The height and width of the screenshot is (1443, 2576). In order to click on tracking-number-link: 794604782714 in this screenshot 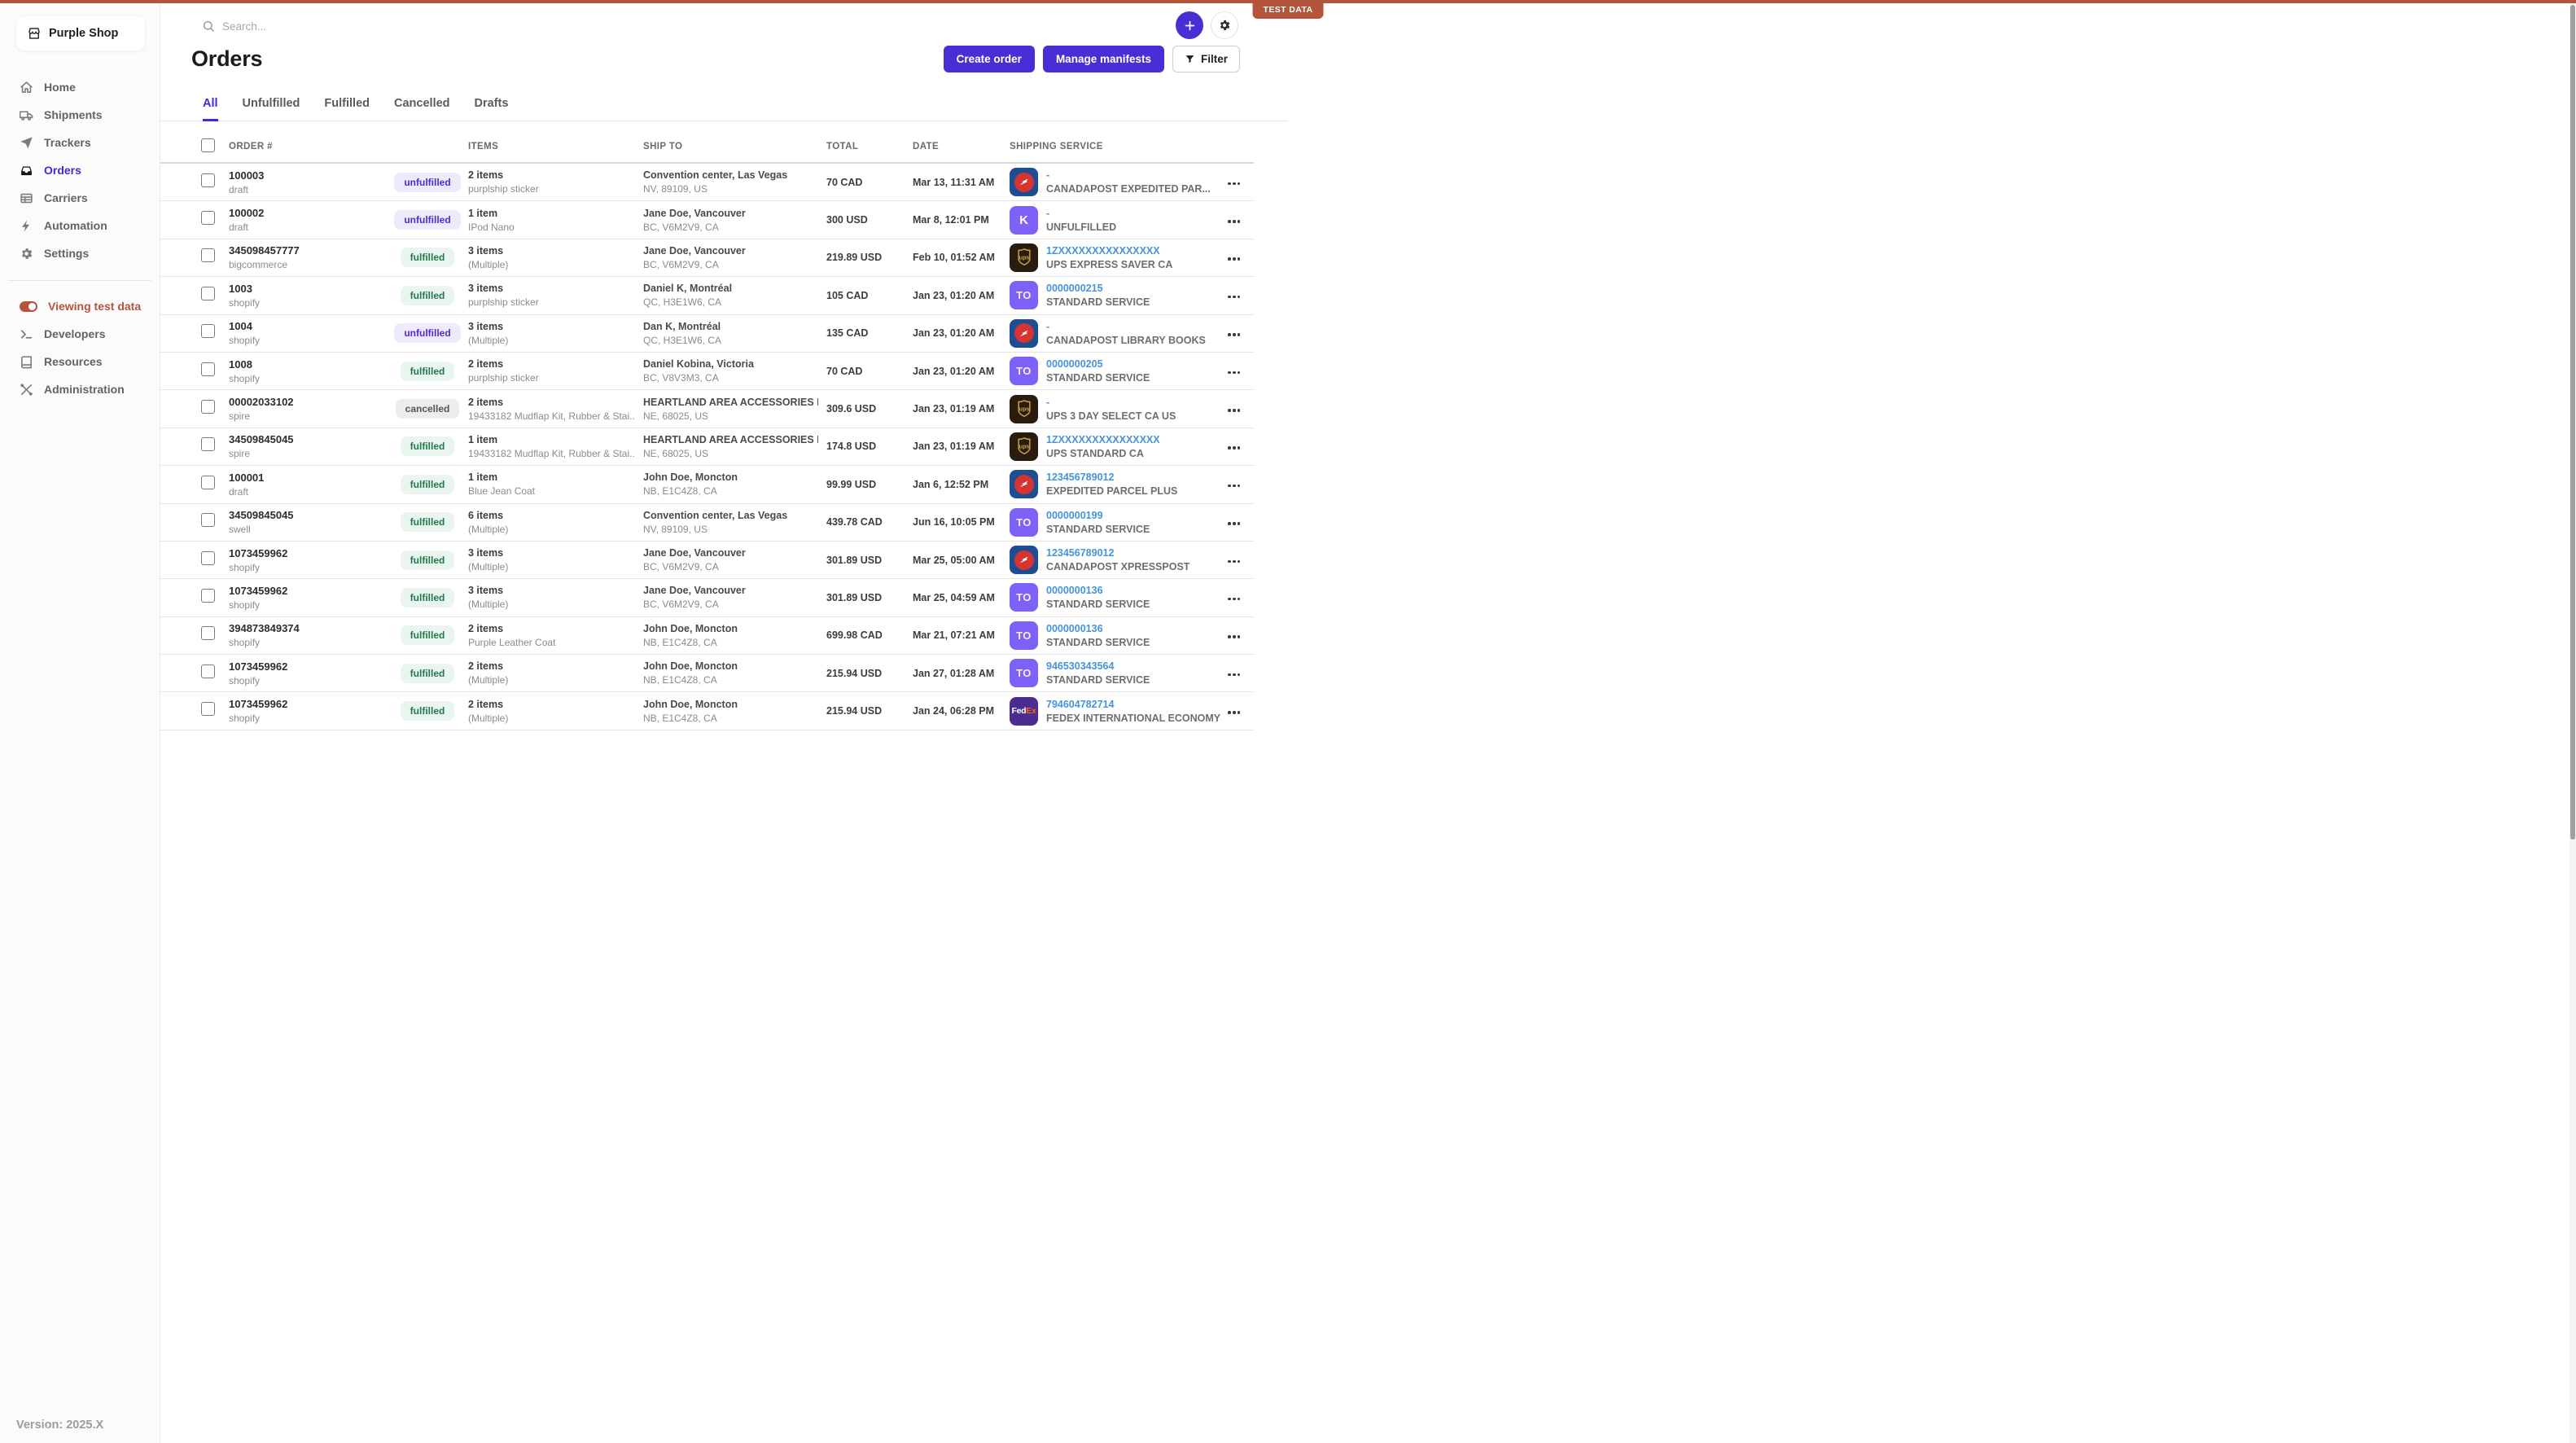, I will do `click(1080, 704)`.